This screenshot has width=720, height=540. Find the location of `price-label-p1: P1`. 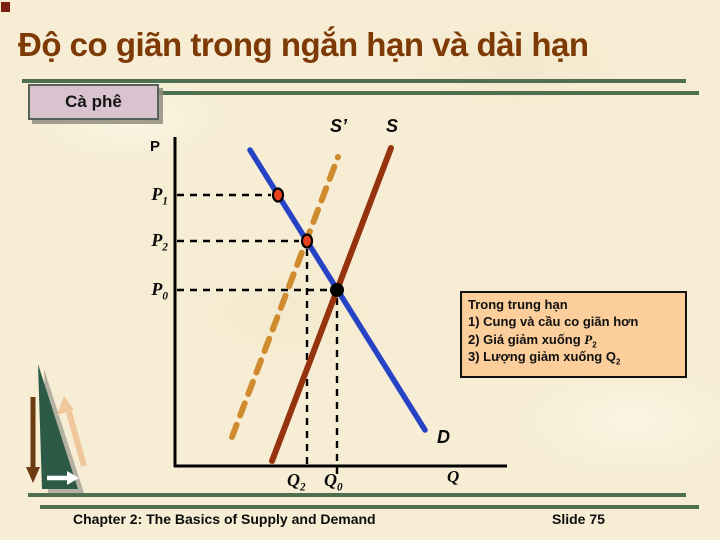

price-label-p1: P1 is located at coordinates (159, 196).